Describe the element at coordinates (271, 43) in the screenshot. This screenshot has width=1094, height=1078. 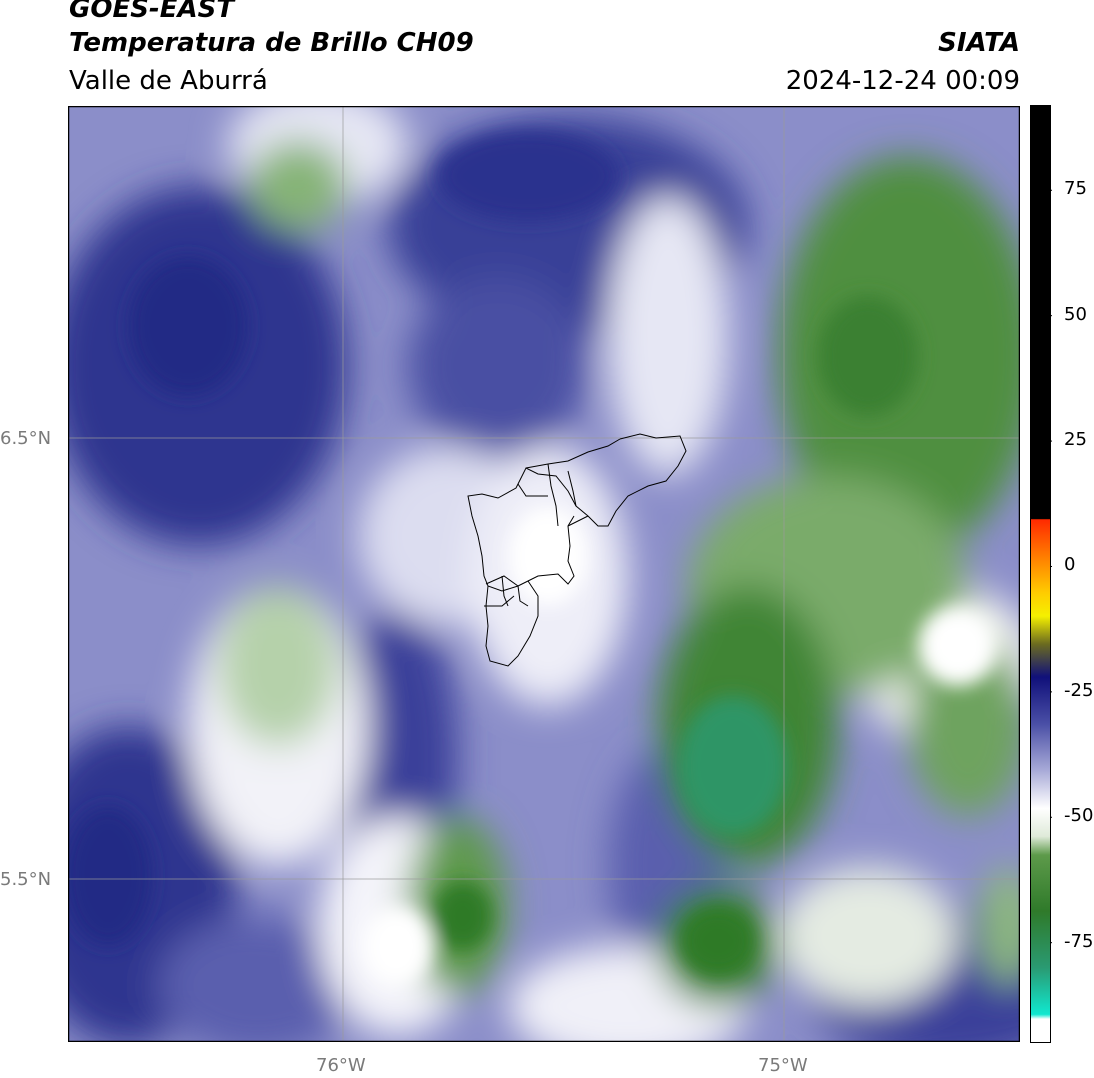
I see `product-title: Temperatura de Brillo CH09` at that location.